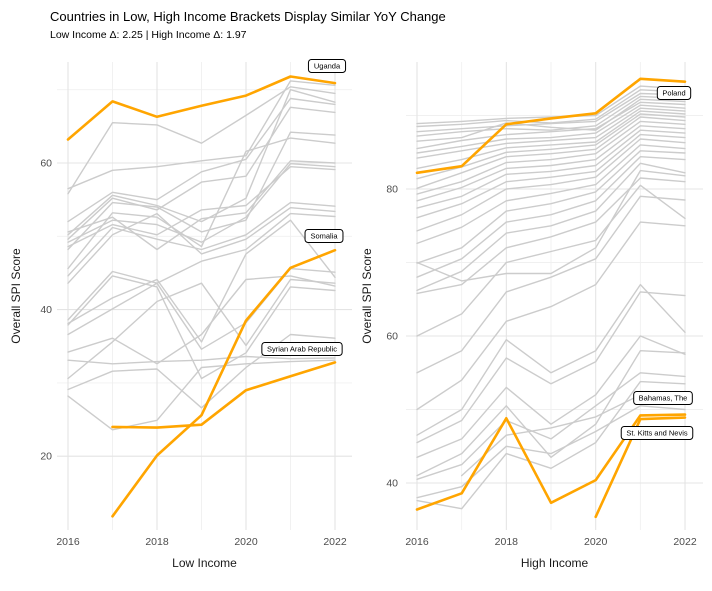 The height and width of the screenshot is (591, 712). I want to click on country-label-text: Bahamas, The, so click(663, 398).